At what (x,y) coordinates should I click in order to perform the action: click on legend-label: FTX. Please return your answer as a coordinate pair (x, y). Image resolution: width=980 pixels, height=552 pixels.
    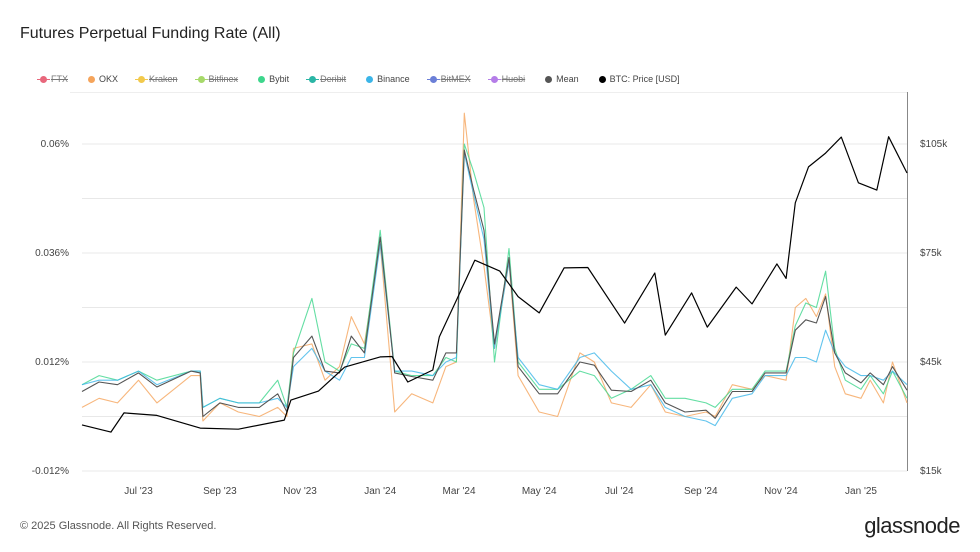
    Looking at the image, I should click on (59, 79).